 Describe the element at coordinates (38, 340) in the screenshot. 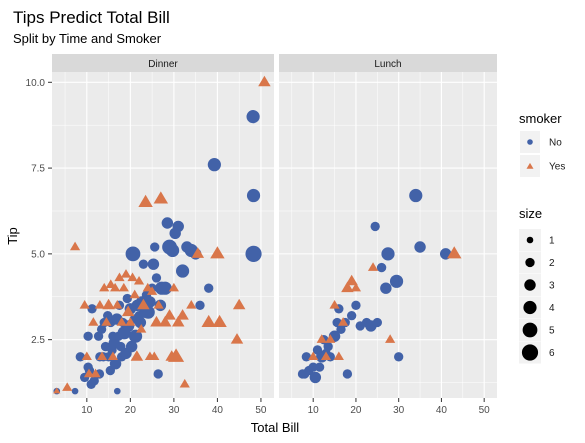

I see `y-tick-label: 2.5` at that location.